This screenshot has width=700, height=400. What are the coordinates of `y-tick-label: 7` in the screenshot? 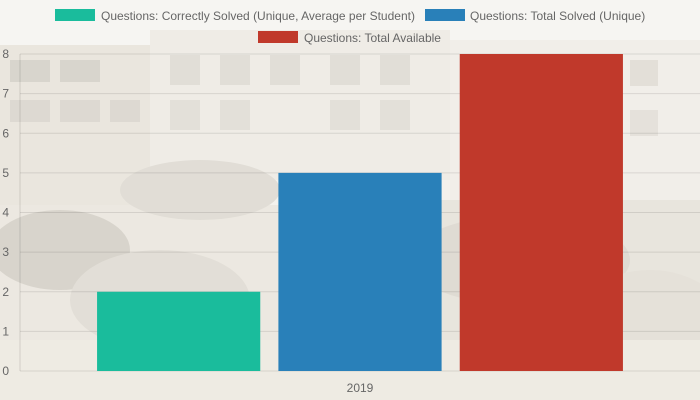 It's located at (5, 94).